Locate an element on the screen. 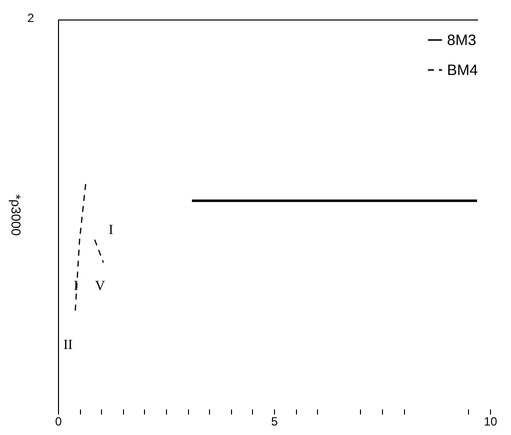 The image size is (511, 435). x-tick-label: 5 is located at coordinates (274, 421).